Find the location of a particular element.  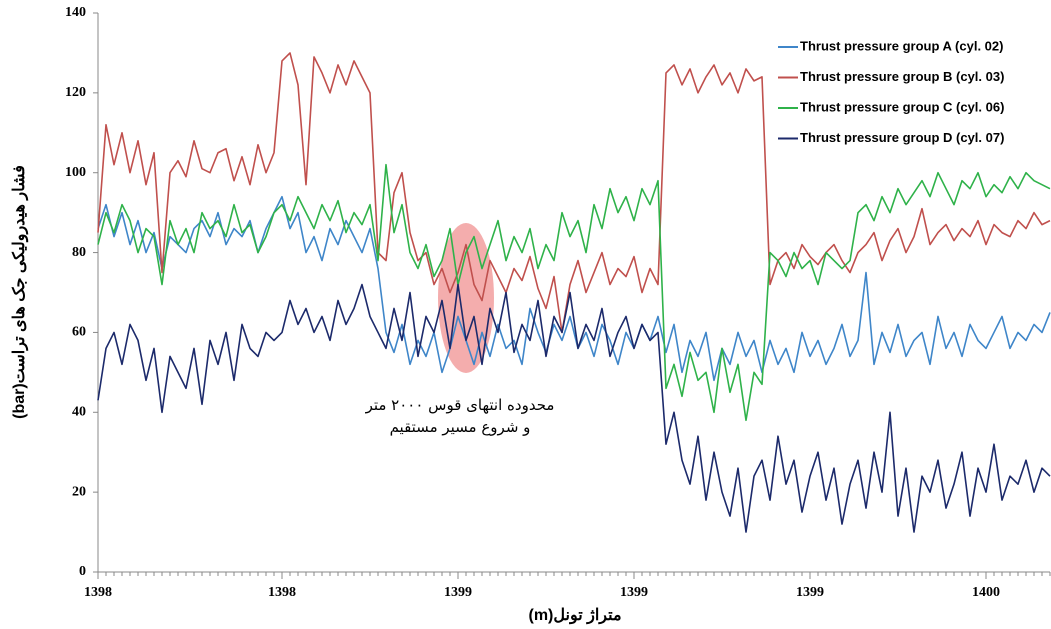

x-axis-title: متراژ تونل(m) is located at coordinates (574, 616).